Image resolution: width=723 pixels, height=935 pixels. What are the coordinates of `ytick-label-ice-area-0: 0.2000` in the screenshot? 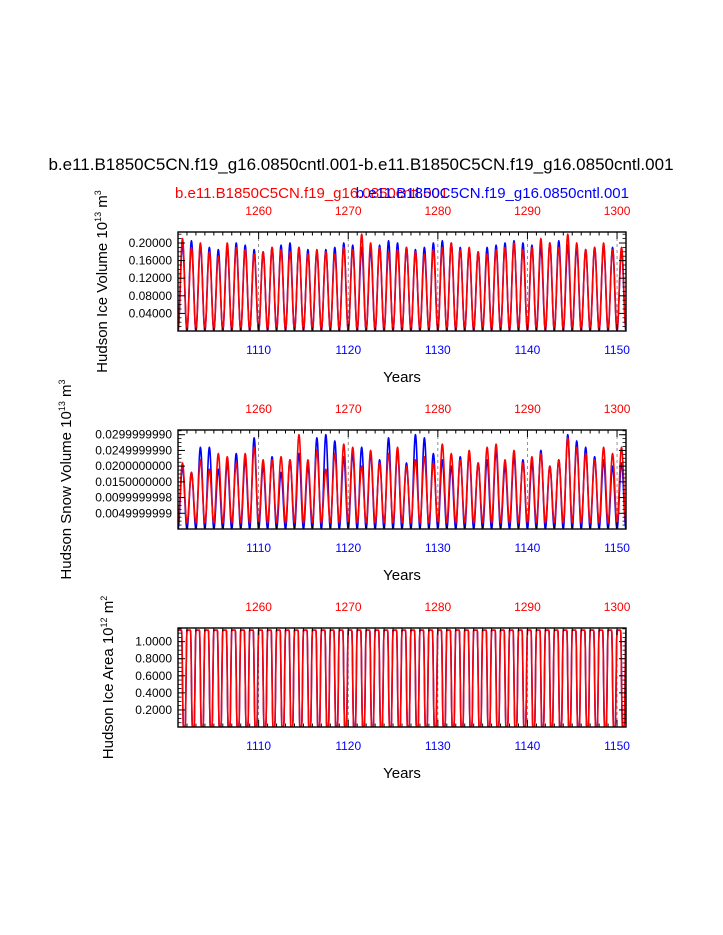 It's located at (153, 710).